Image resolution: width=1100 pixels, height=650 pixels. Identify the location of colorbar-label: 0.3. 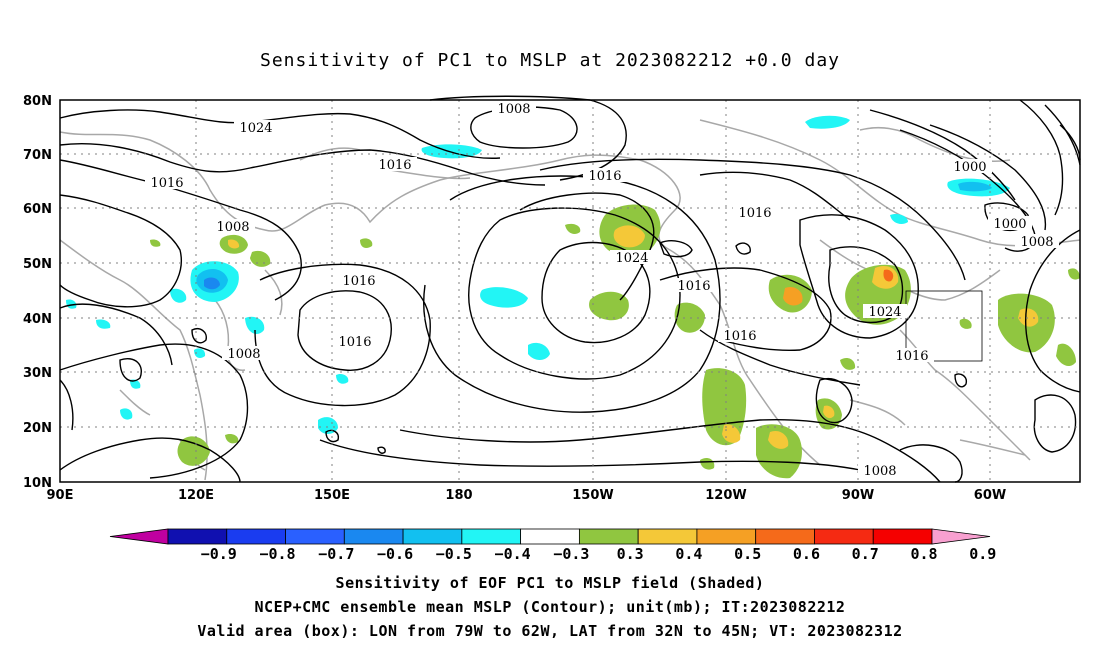
(630, 554).